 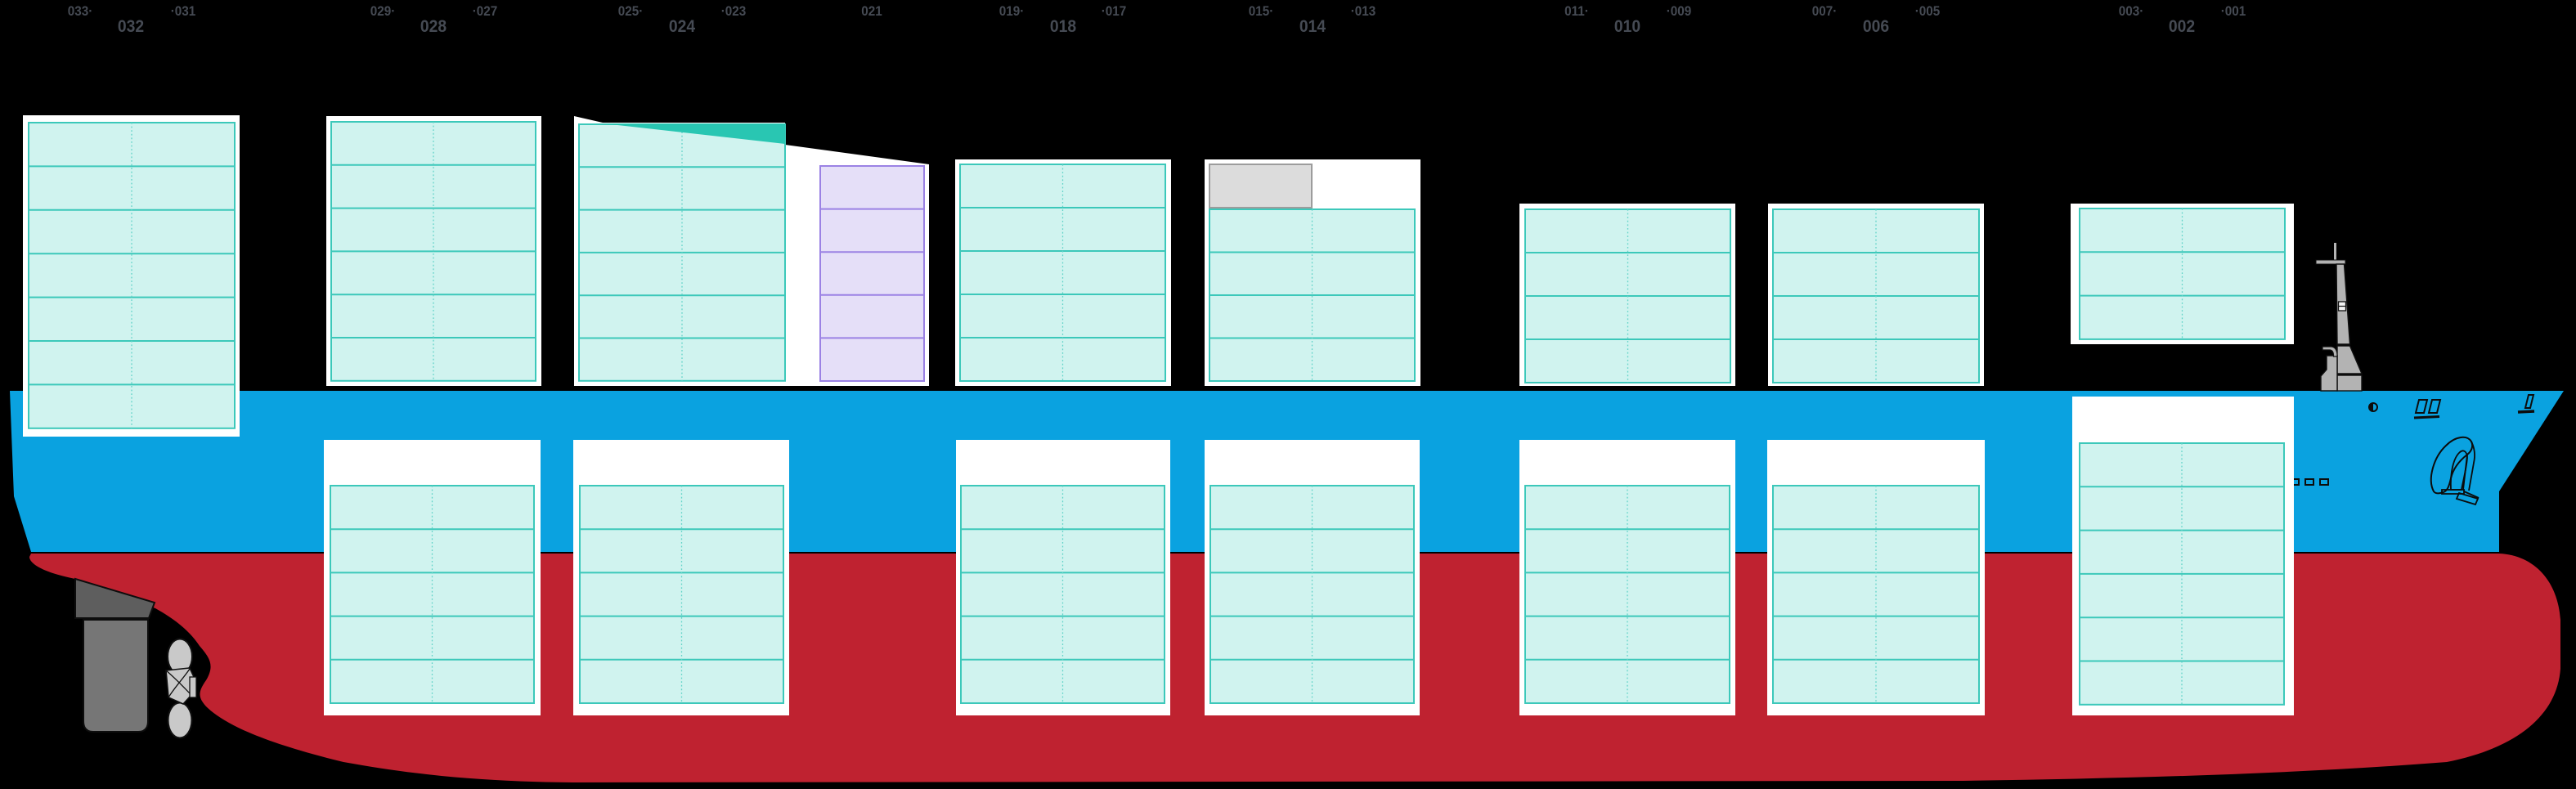 I want to click on svg-text: 011·, so click(x=1576, y=11).